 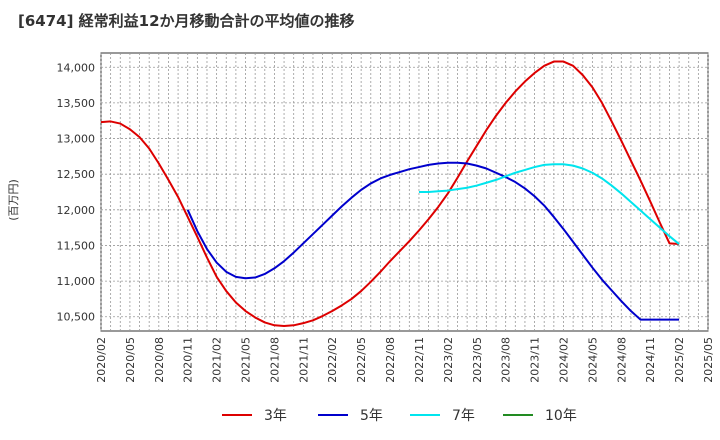 I want to click on y-axis-label: (百万円), so click(x=13, y=200).